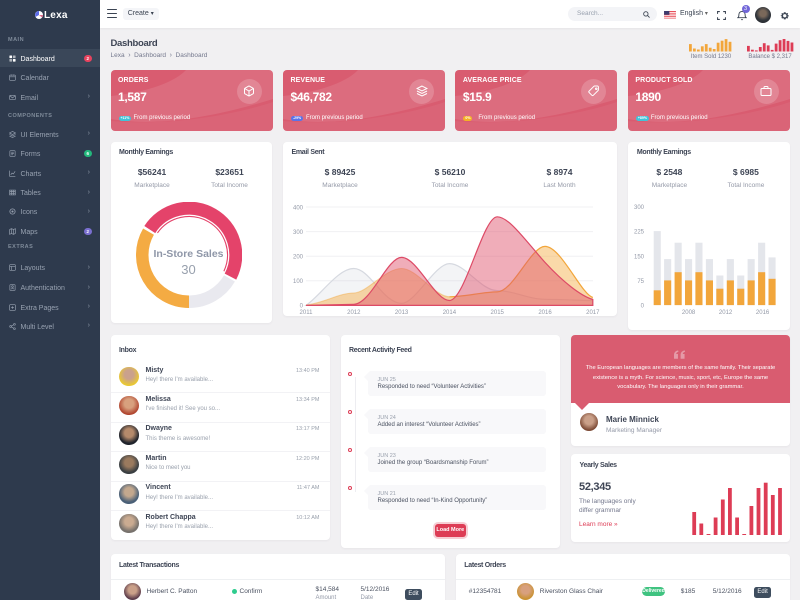  Describe the element at coordinates (298, 209) in the screenshot. I see `svg-text: 400` at that location.